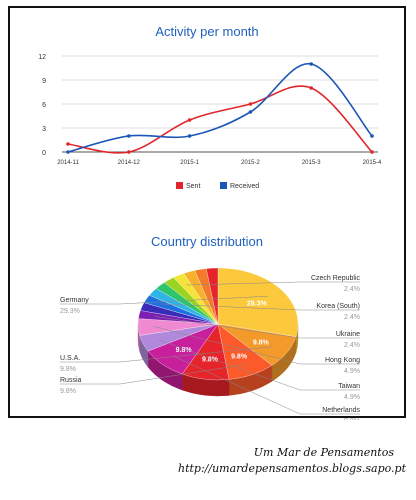  I want to click on pie-slice-label: U.S.A., so click(70, 358).